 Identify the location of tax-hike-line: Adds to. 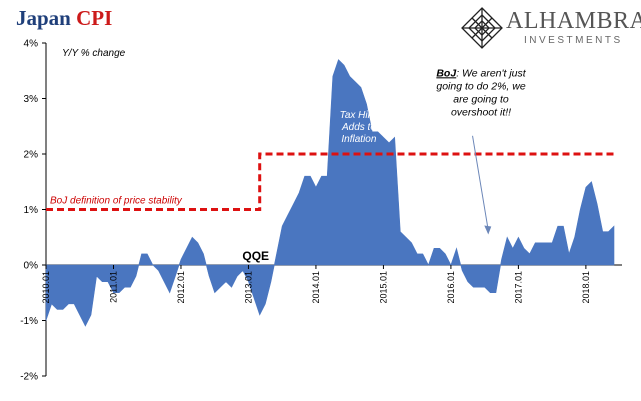
(358, 127).